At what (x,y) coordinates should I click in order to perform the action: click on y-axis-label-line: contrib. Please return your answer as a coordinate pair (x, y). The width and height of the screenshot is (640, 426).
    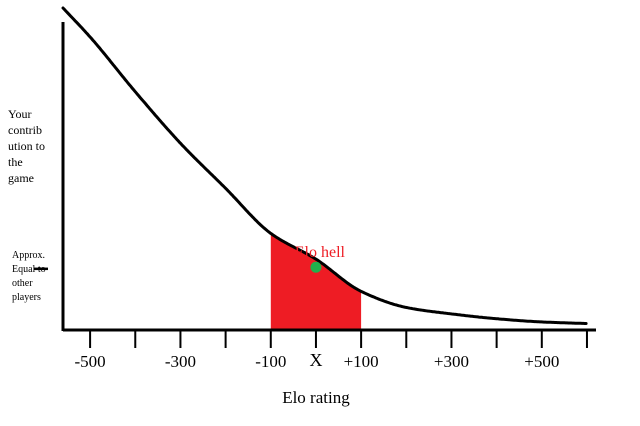
    Looking at the image, I should click on (25, 130).